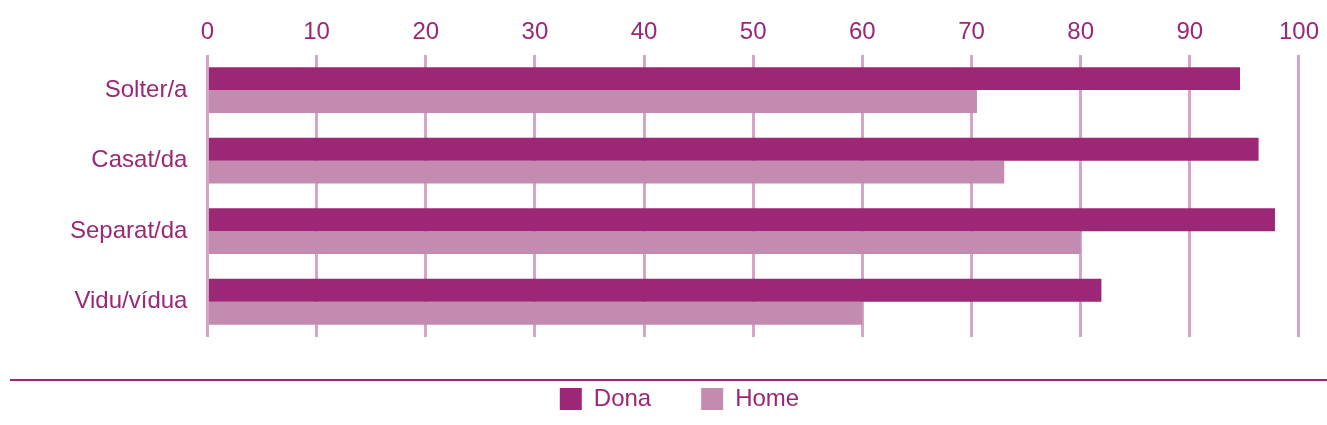  Describe the element at coordinates (753, 31) in the screenshot. I see `x-tick-label: 50` at that location.